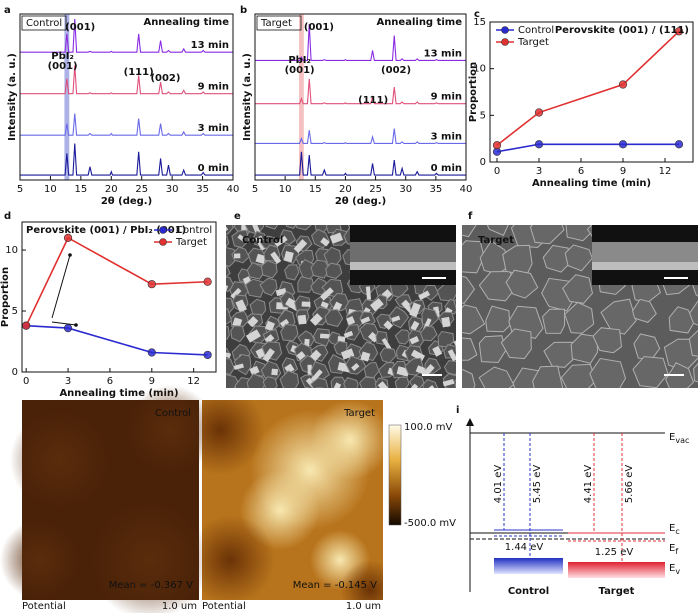 The height and width of the screenshot is (613, 700). I want to click on panel-letter: f, so click(470, 216).